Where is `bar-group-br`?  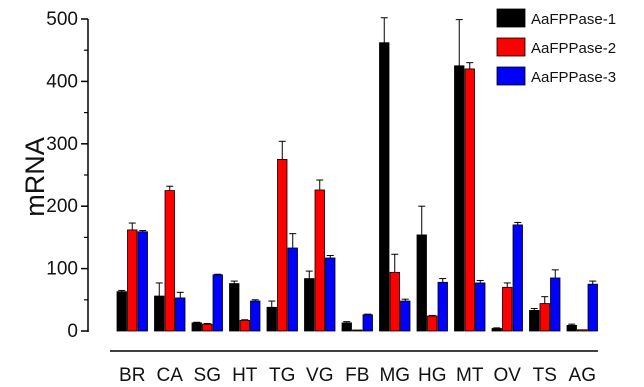
bar-group-br is located at coordinates (132, 277).